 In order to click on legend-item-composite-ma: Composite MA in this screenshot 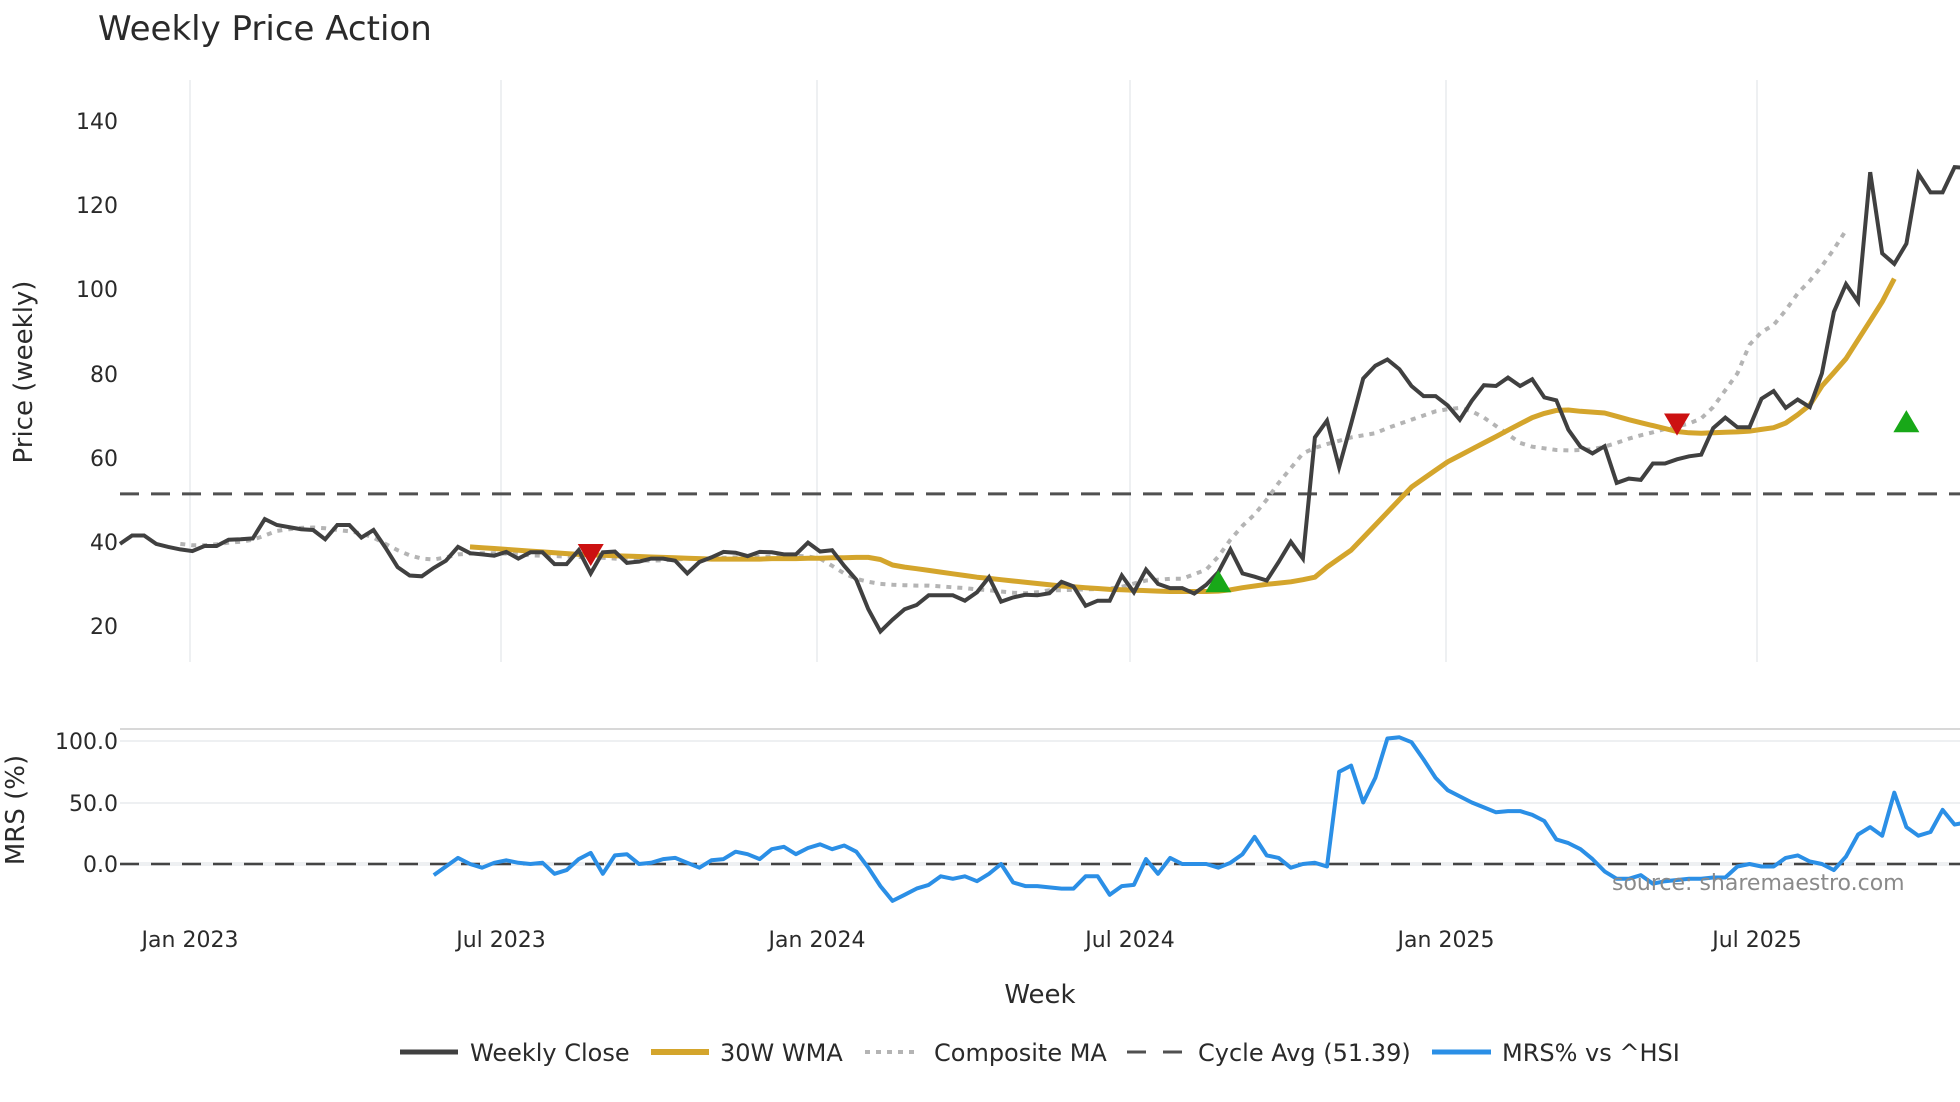, I will do `click(986, 1053)`.